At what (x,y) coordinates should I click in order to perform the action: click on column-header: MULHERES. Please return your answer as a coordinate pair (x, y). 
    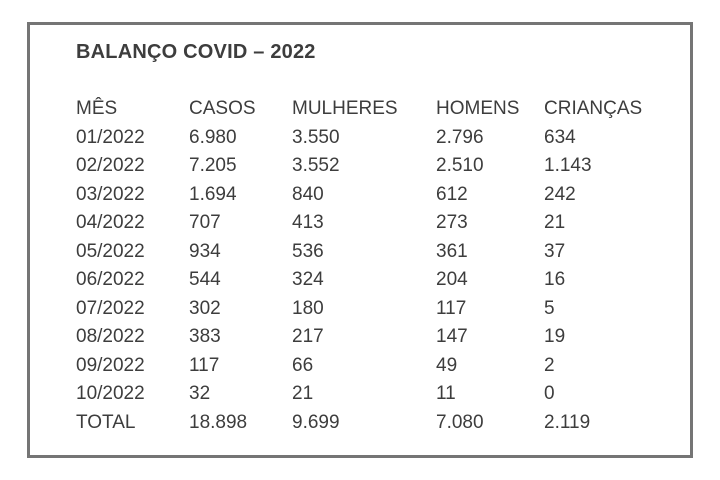
    Looking at the image, I should click on (345, 108).